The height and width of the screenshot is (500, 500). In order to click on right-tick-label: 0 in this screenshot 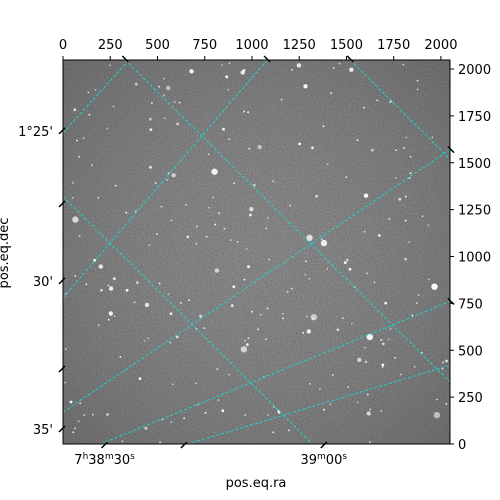, I will do `click(462, 445)`.